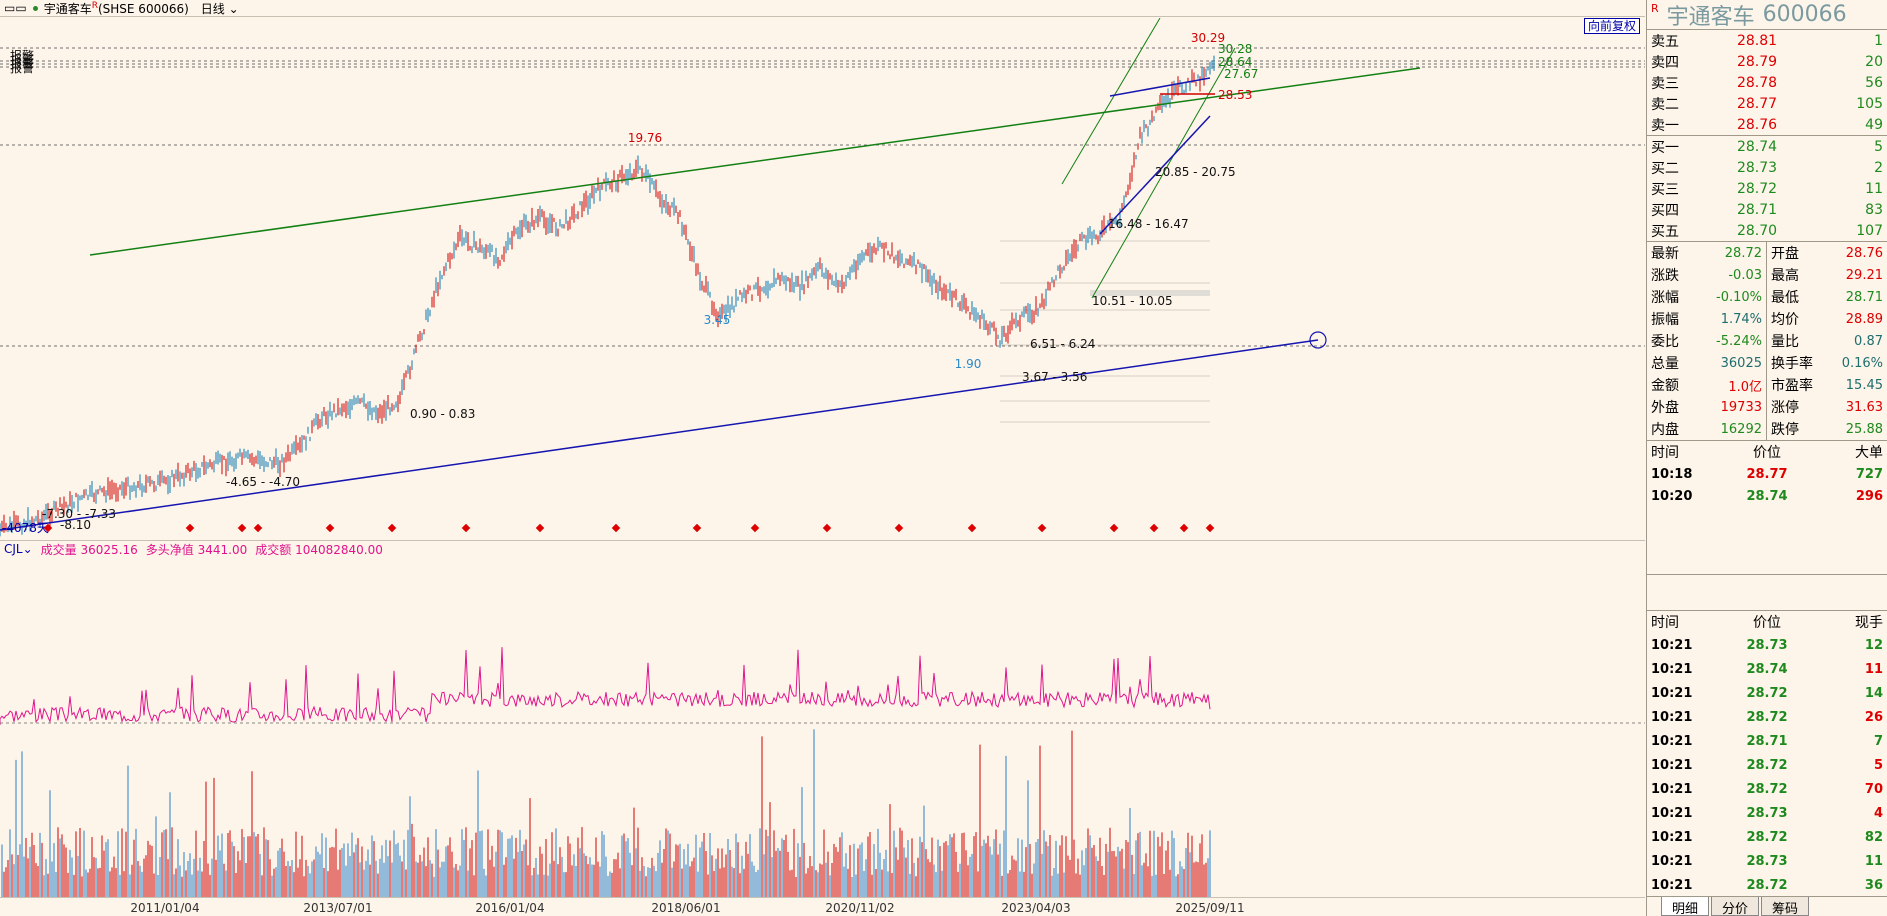  What do you see at coordinates (1767, 669) in the screenshot?
I see `table-row: 10:21 28.74 11` at bounding box center [1767, 669].